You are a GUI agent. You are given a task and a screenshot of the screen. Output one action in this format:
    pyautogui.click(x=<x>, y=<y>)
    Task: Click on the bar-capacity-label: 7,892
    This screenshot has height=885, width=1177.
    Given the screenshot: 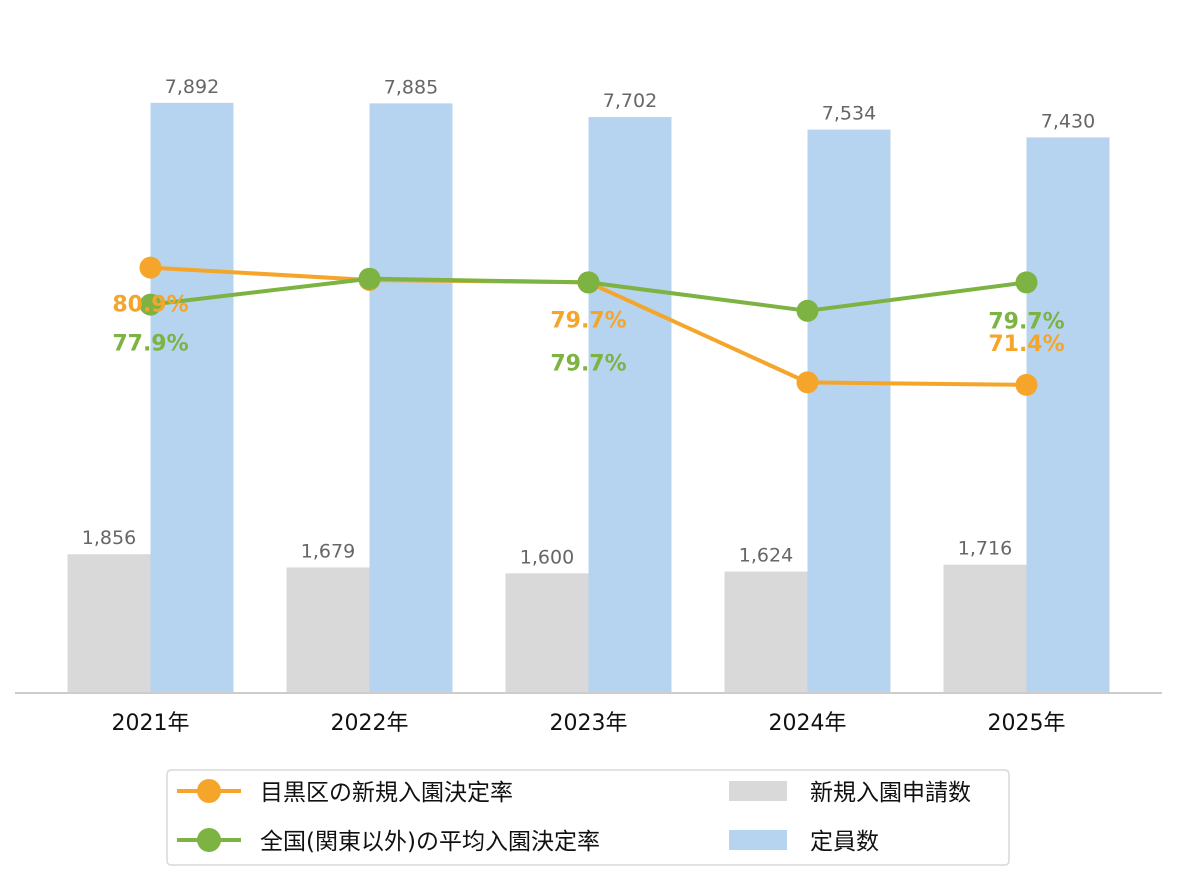 What is the action you would take?
    pyautogui.click(x=192, y=87)
    